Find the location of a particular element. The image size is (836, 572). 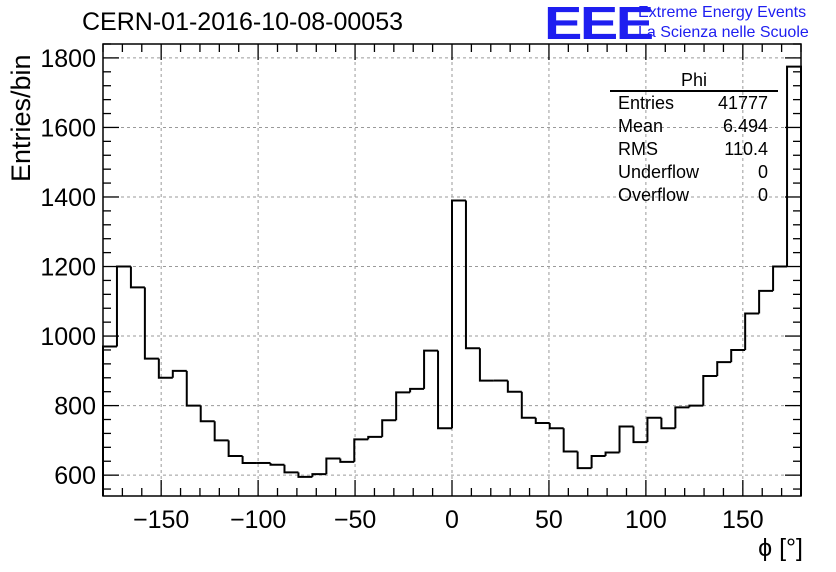

x-tick-label: 100 is located at coordinates (646, 520).